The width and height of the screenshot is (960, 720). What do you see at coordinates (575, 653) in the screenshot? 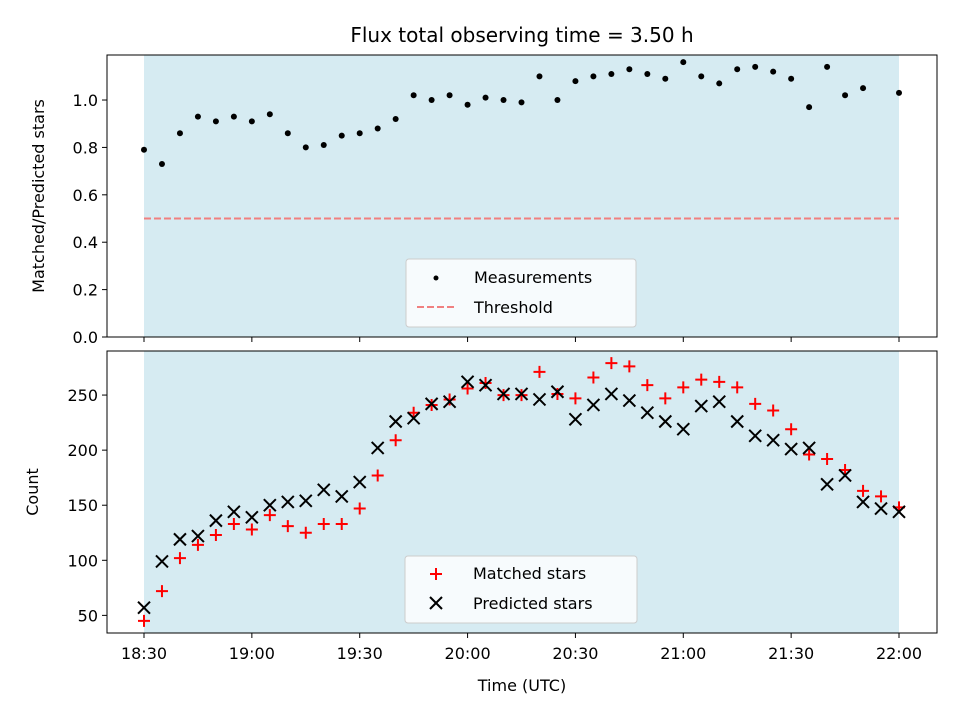
I see `x-tick-label: 20:30` at bounding box center [575, 653].